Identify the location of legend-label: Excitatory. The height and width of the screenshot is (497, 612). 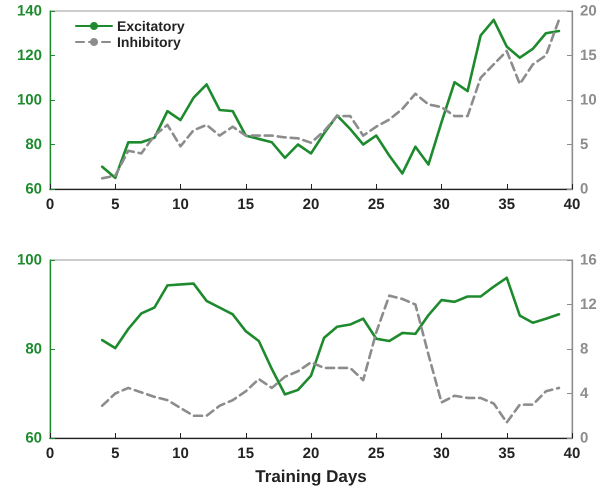
(151, 26).